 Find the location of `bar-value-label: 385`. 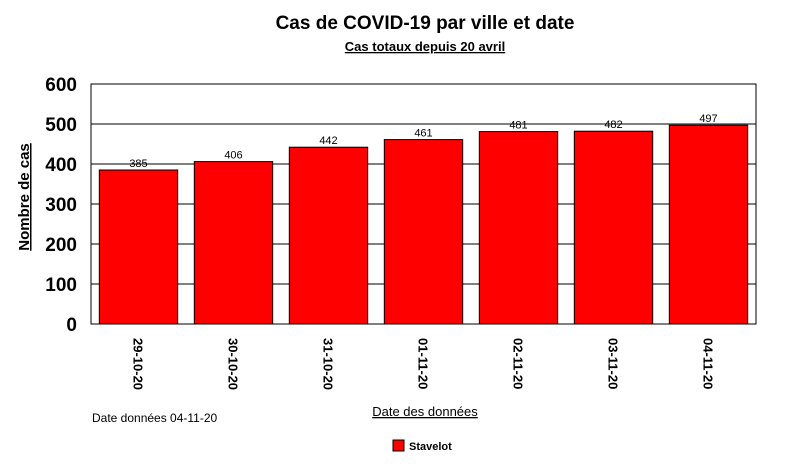

bar-value-label: 385 is located at coordinates (138, 164).